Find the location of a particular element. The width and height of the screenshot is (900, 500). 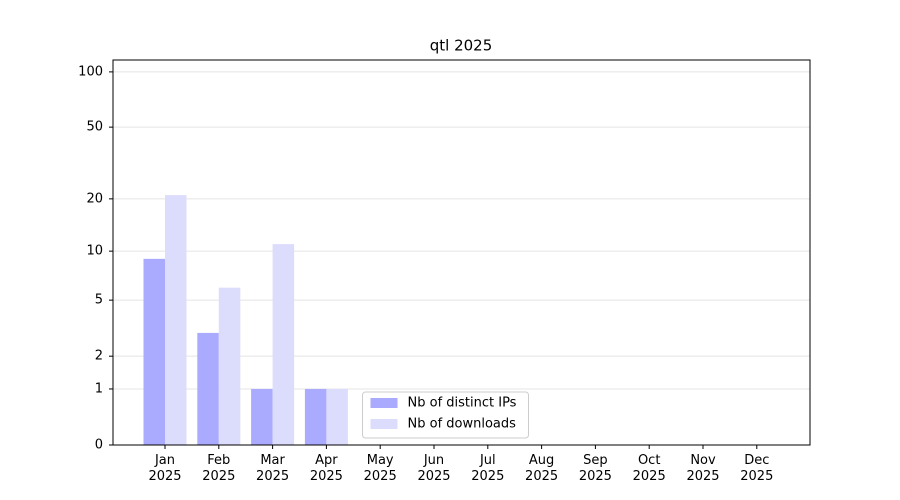

x-tick-label: Mar 2025 is located at coordinates (273, 468).